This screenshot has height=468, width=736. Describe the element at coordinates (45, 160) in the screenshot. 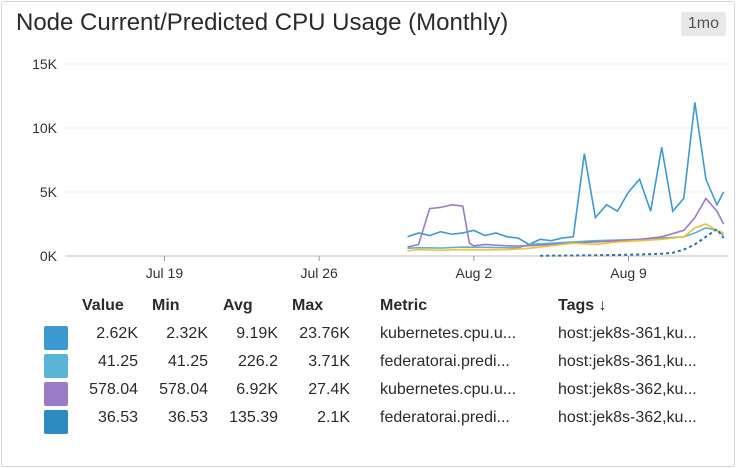

I see `y-axis-ticks: 15K 10K 5K 0K` at that location.